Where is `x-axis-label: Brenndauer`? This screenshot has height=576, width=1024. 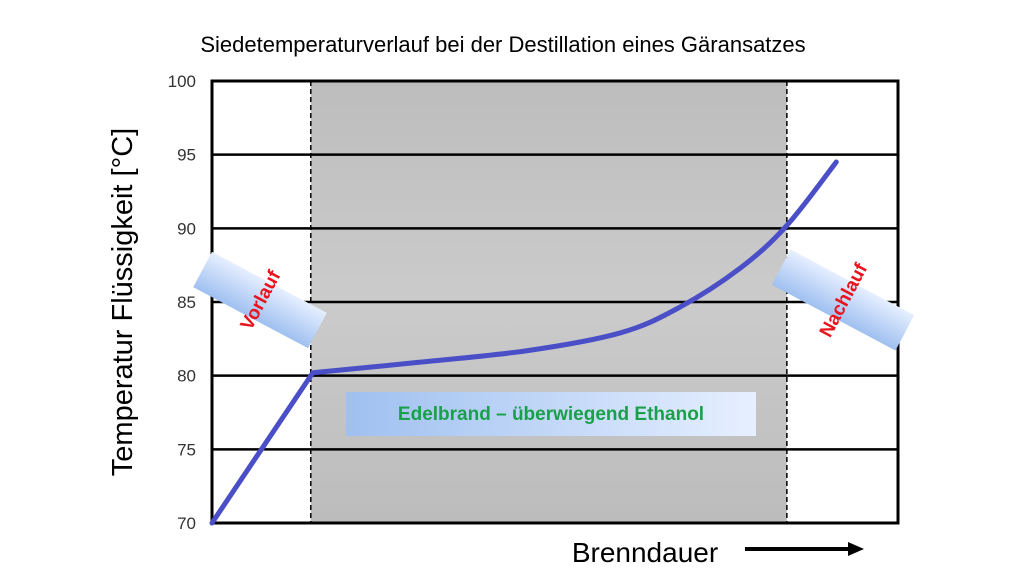
x-axis-label: Brenndauer is located at coordinates (645, 552).